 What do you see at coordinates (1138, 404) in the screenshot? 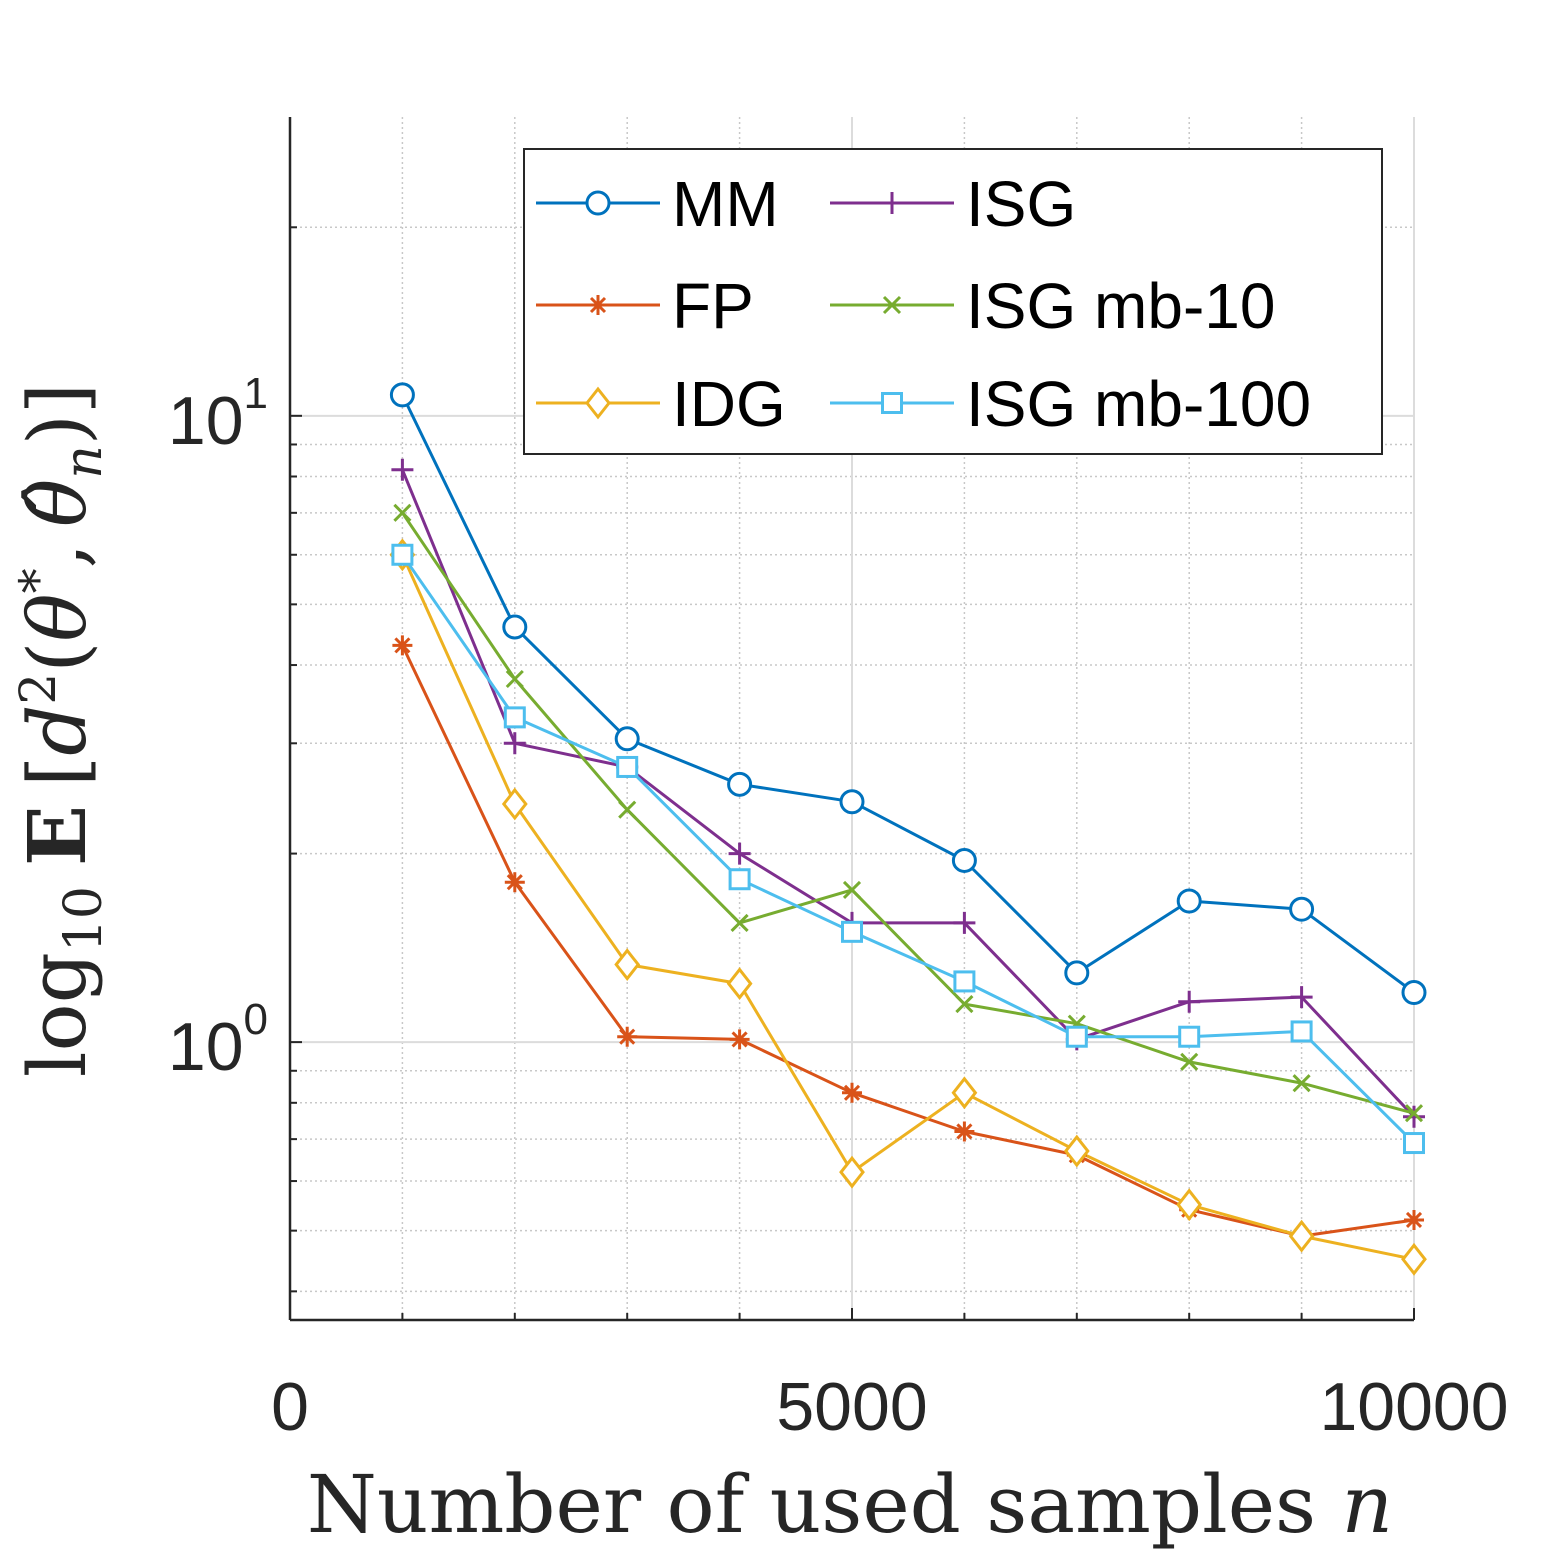
I see `legend-label: ISG mb-100` at bounding box center [1138, 404].